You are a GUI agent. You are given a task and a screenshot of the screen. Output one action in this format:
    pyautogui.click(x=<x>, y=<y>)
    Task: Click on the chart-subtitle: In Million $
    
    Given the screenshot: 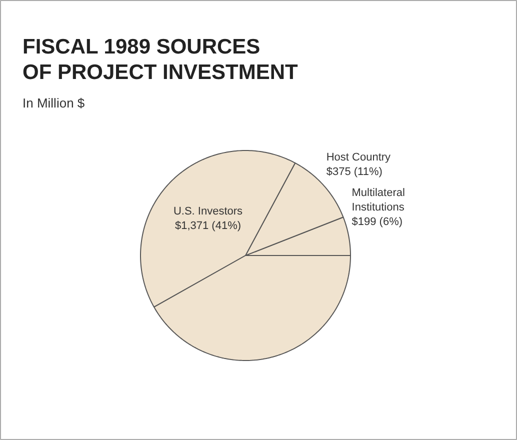 What is the action you would take?
    pyautogui.click(x=54, y=103)
    